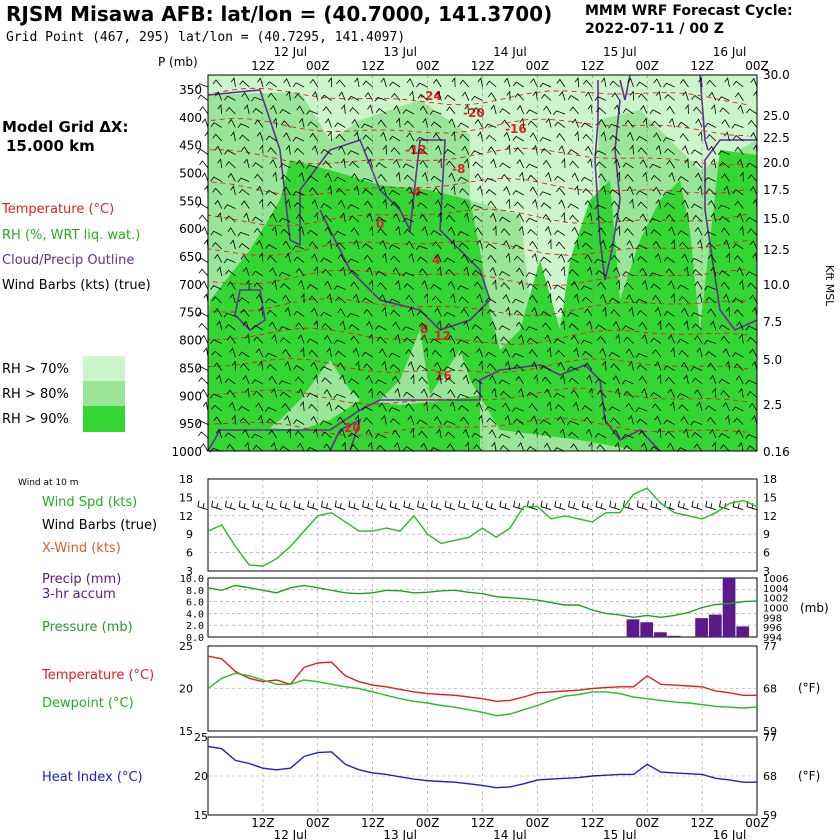  I want to click on height-tick: 0.16, so click(776, 452).